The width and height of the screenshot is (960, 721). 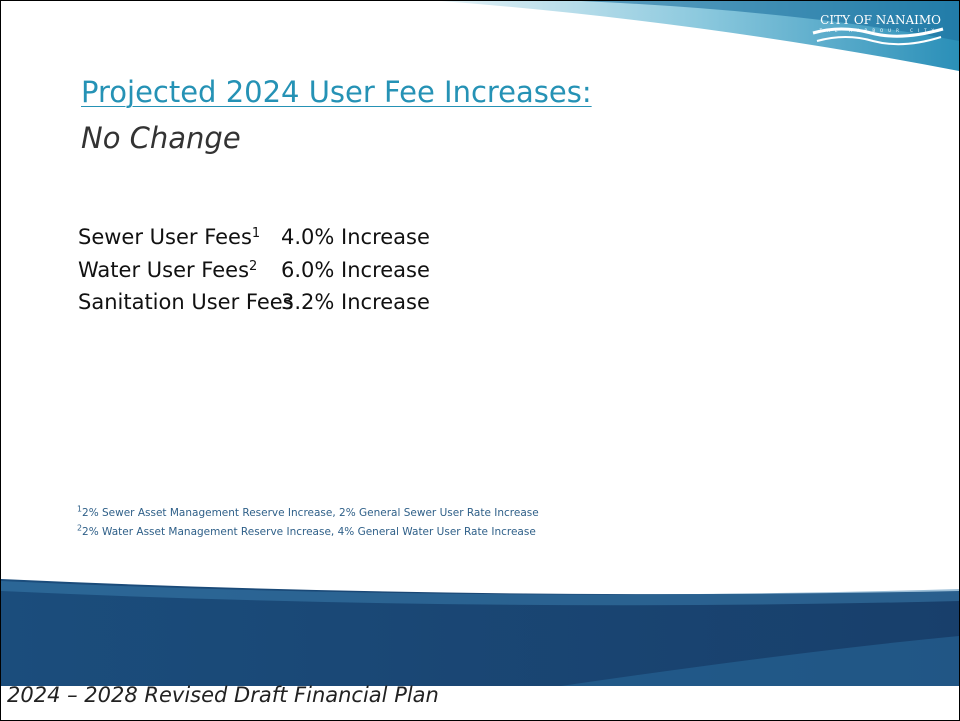 I want to click on fee-name-text: Sanitation User Fees, so click(x=186, y=302).